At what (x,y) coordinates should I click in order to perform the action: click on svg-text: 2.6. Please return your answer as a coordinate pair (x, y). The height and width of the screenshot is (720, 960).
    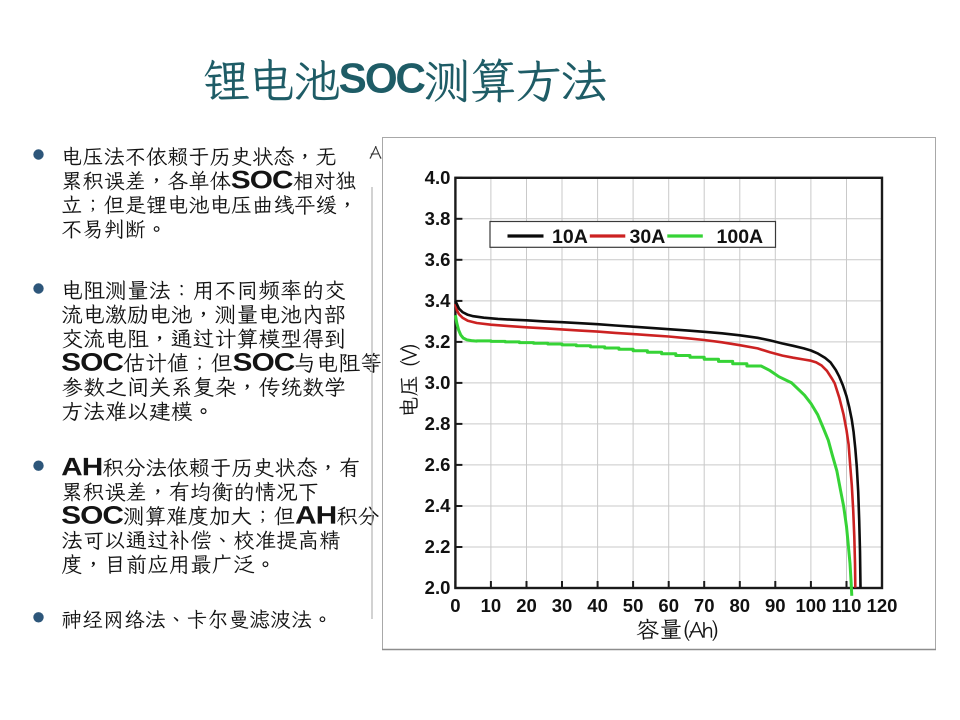
    Looking at the image, I should click on (438, 464).